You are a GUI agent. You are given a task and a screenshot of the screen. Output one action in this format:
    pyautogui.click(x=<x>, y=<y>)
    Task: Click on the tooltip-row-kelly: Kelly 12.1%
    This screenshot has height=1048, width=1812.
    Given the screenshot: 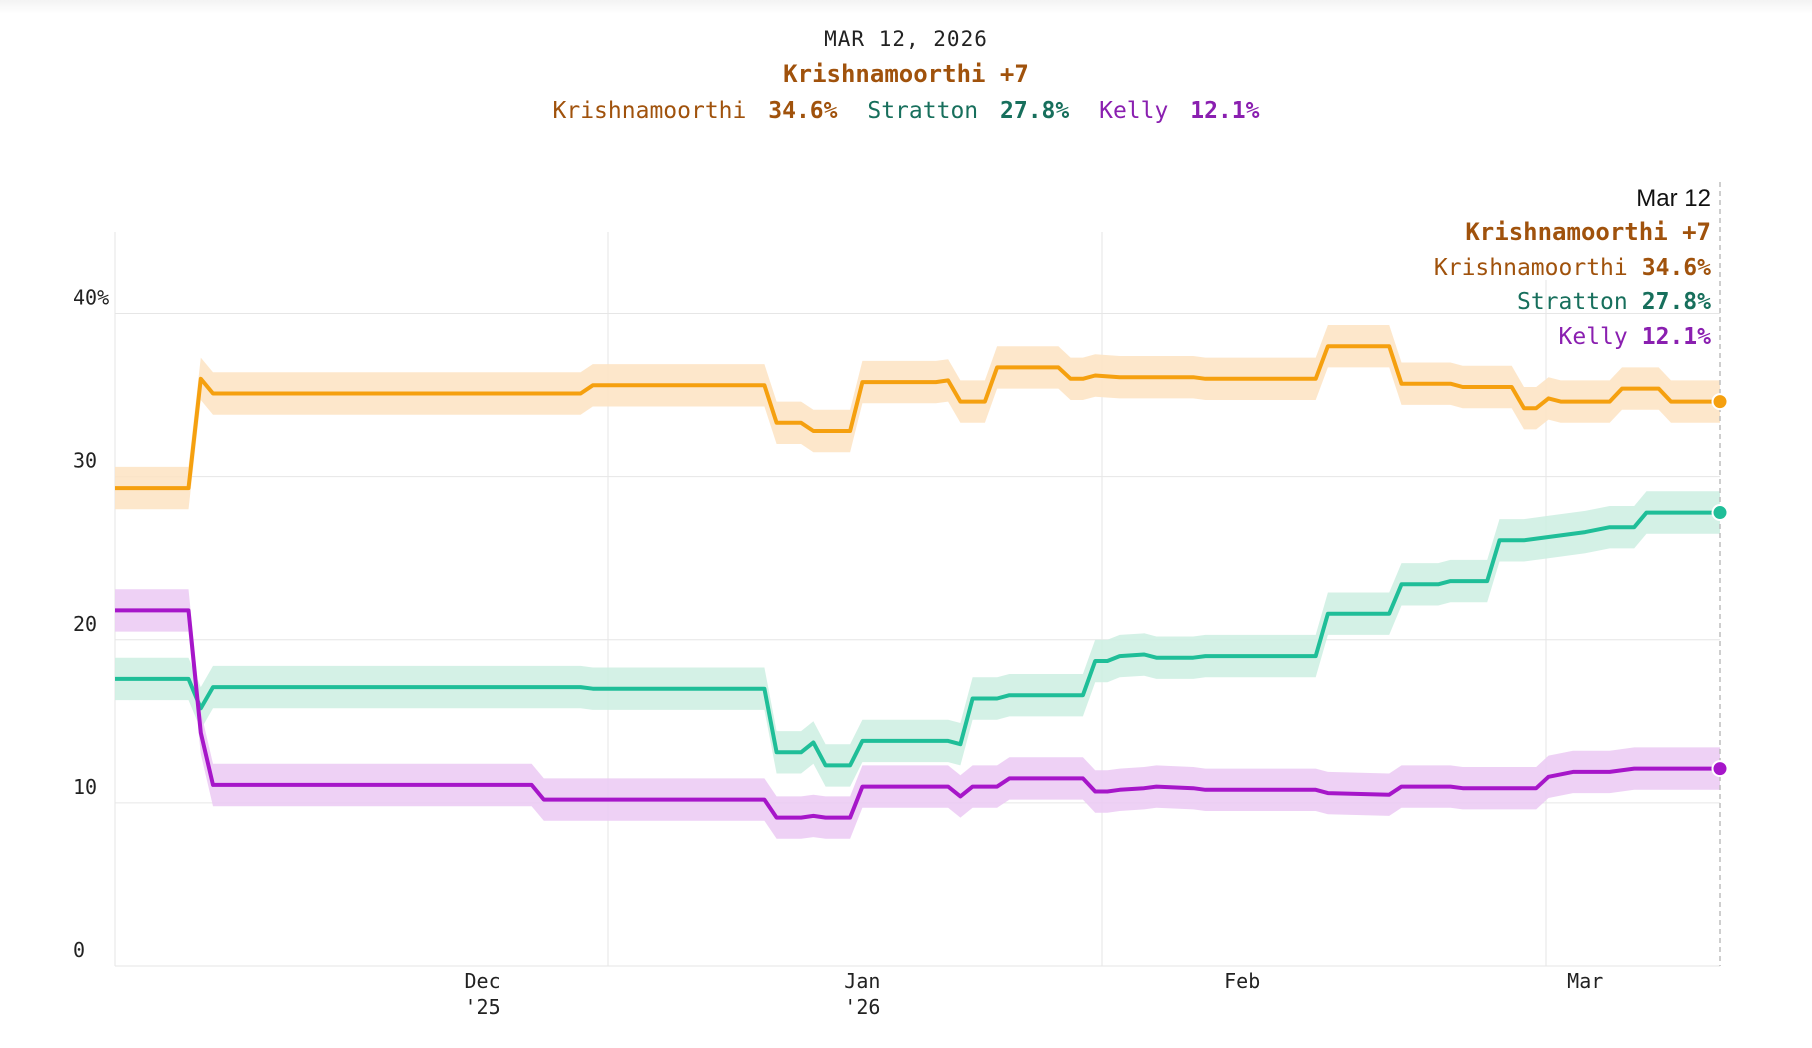 What is the action you would take?
    pyautogui.click(x=1635, y=337)
    